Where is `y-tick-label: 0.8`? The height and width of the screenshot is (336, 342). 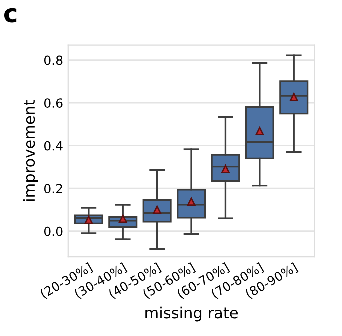
y-tick-label: 0.8 is located at coordinates (53, 61).